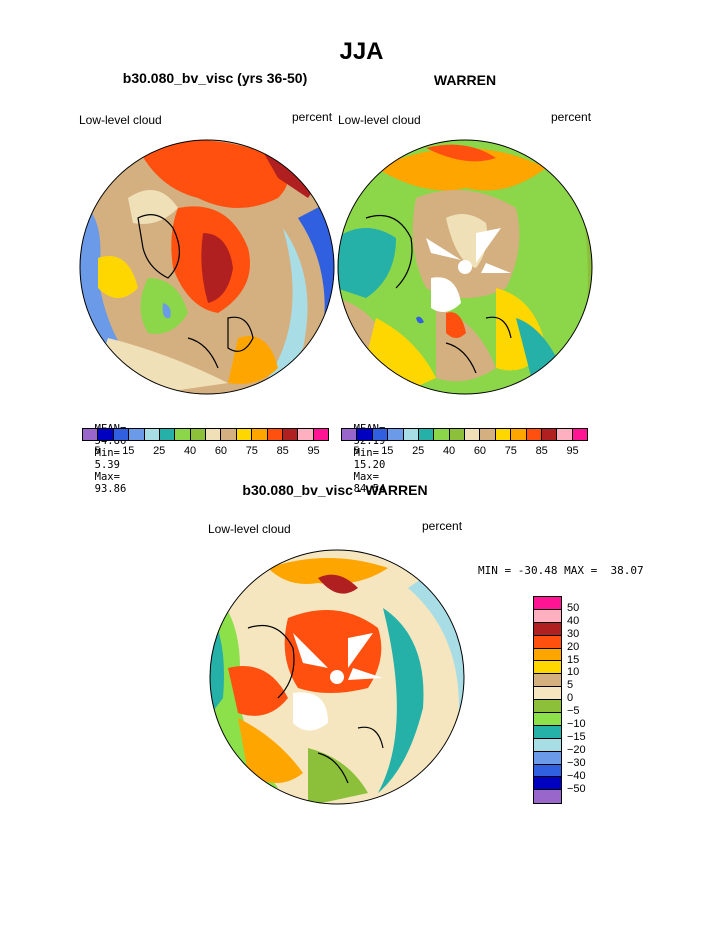  What do you see at coordinates (570, 698) in the screenshot?
I see `diff-colorbar-tick-label: 0` at bounding box center [570, 698].